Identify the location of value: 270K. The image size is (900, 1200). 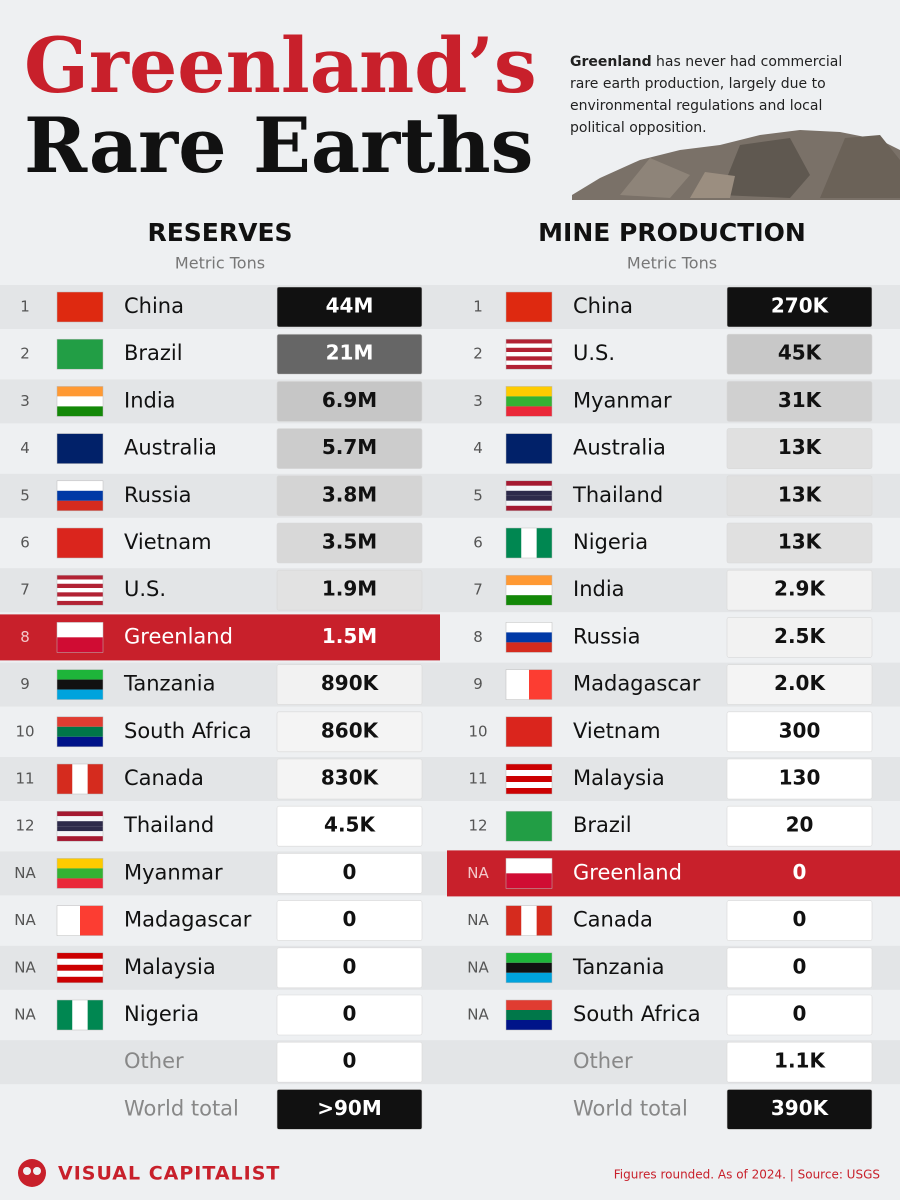
(800, 306).